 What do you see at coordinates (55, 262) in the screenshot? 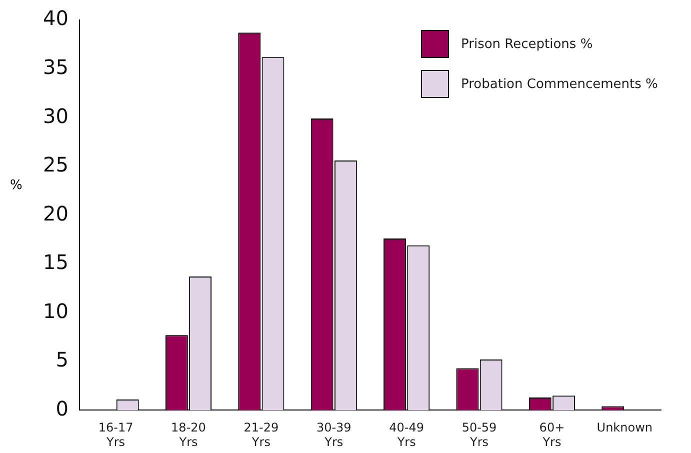
I see `y-tick-label: 15` at bounding box center [55, 262].